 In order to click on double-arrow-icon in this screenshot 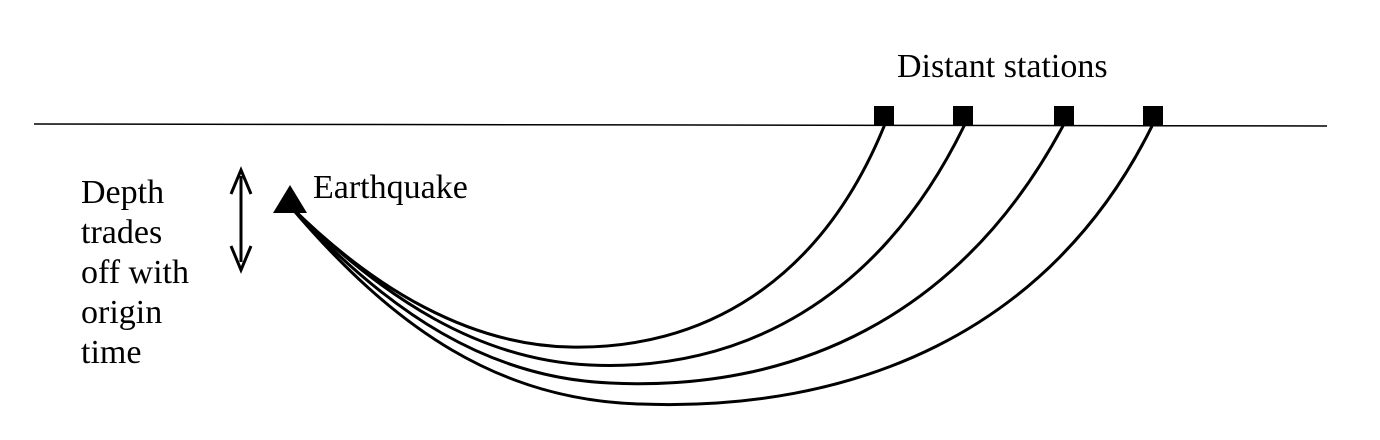, I will do `click(241, 220)`.